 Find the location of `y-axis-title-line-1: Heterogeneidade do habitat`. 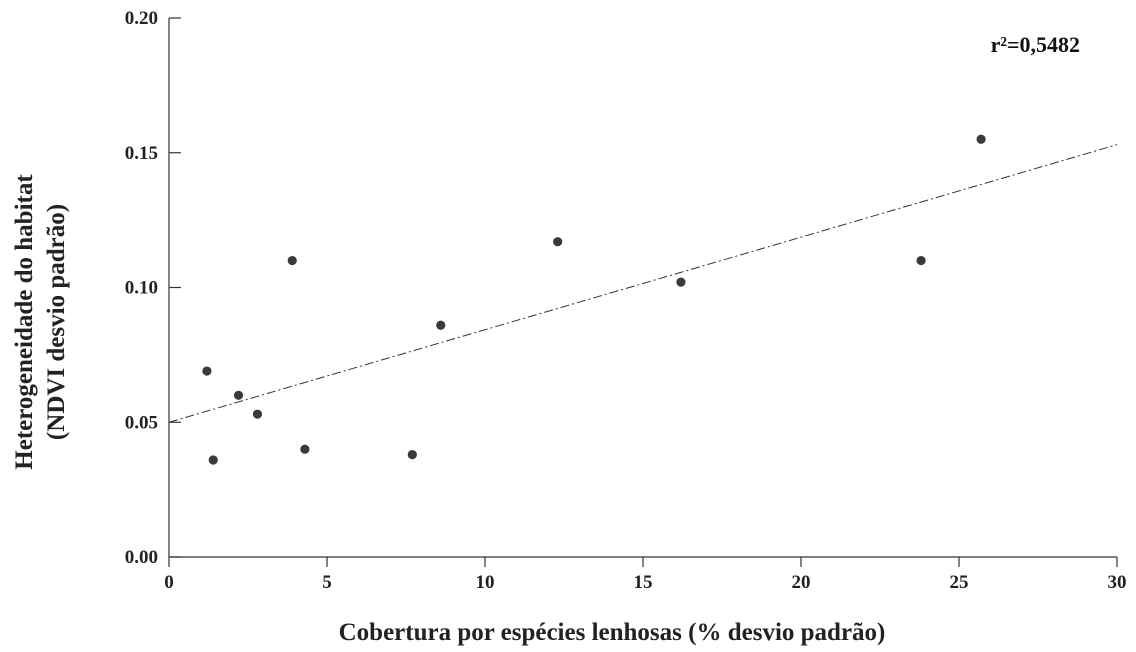

y-axis-title-line-1: Heterogeneidade do habitat is located at coordinates (24, 322).